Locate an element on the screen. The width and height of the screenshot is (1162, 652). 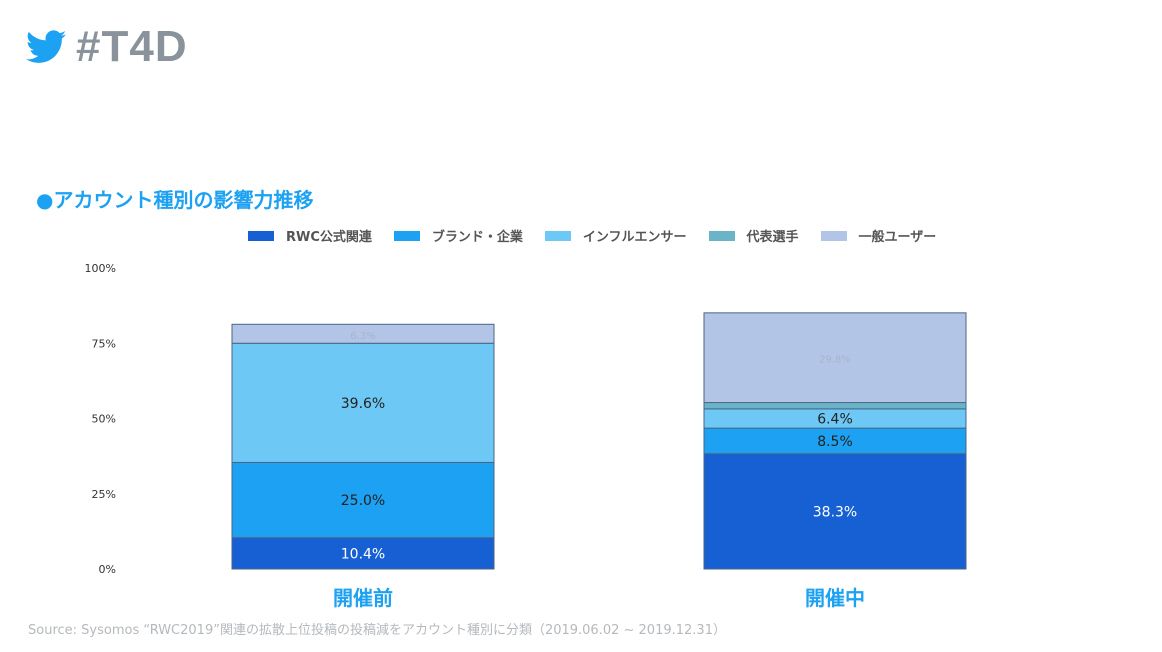
legend-item: ブランド・企業 is located at coordinates (458, 235).